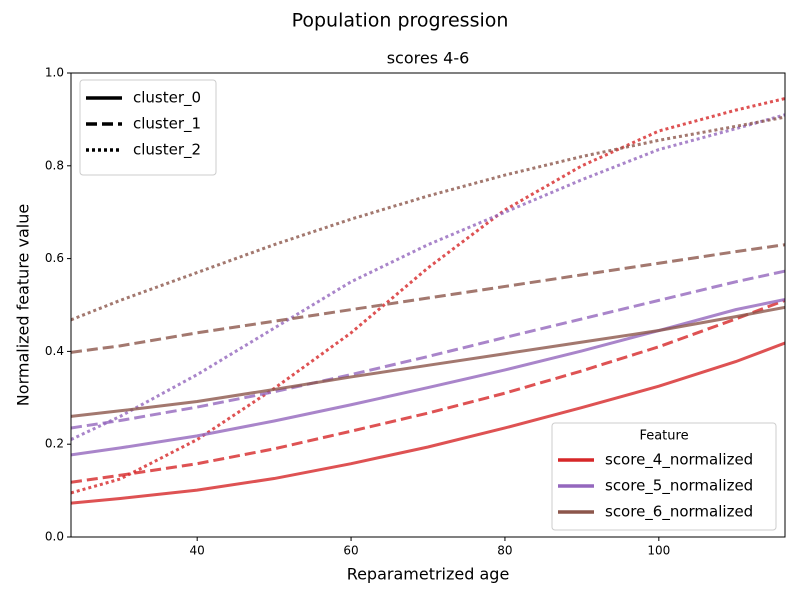 The height and width of the screenshot is (600, 800). Describe the element at coordinates (663, 436) in the screenshot. I see `legend-title: Feature` at that location.